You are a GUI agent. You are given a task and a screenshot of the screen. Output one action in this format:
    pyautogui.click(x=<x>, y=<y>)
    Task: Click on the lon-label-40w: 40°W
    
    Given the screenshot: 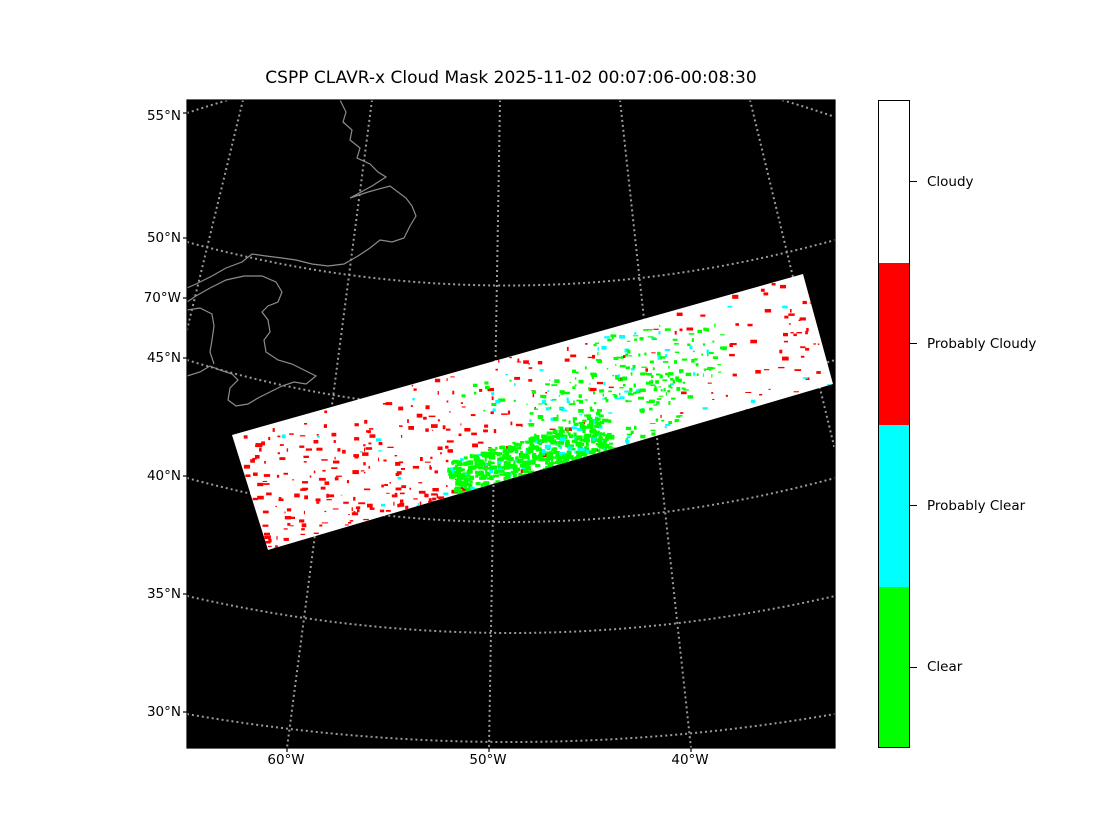 What is the action you would take?
    pyautogui.click(x=690, y=760)
    